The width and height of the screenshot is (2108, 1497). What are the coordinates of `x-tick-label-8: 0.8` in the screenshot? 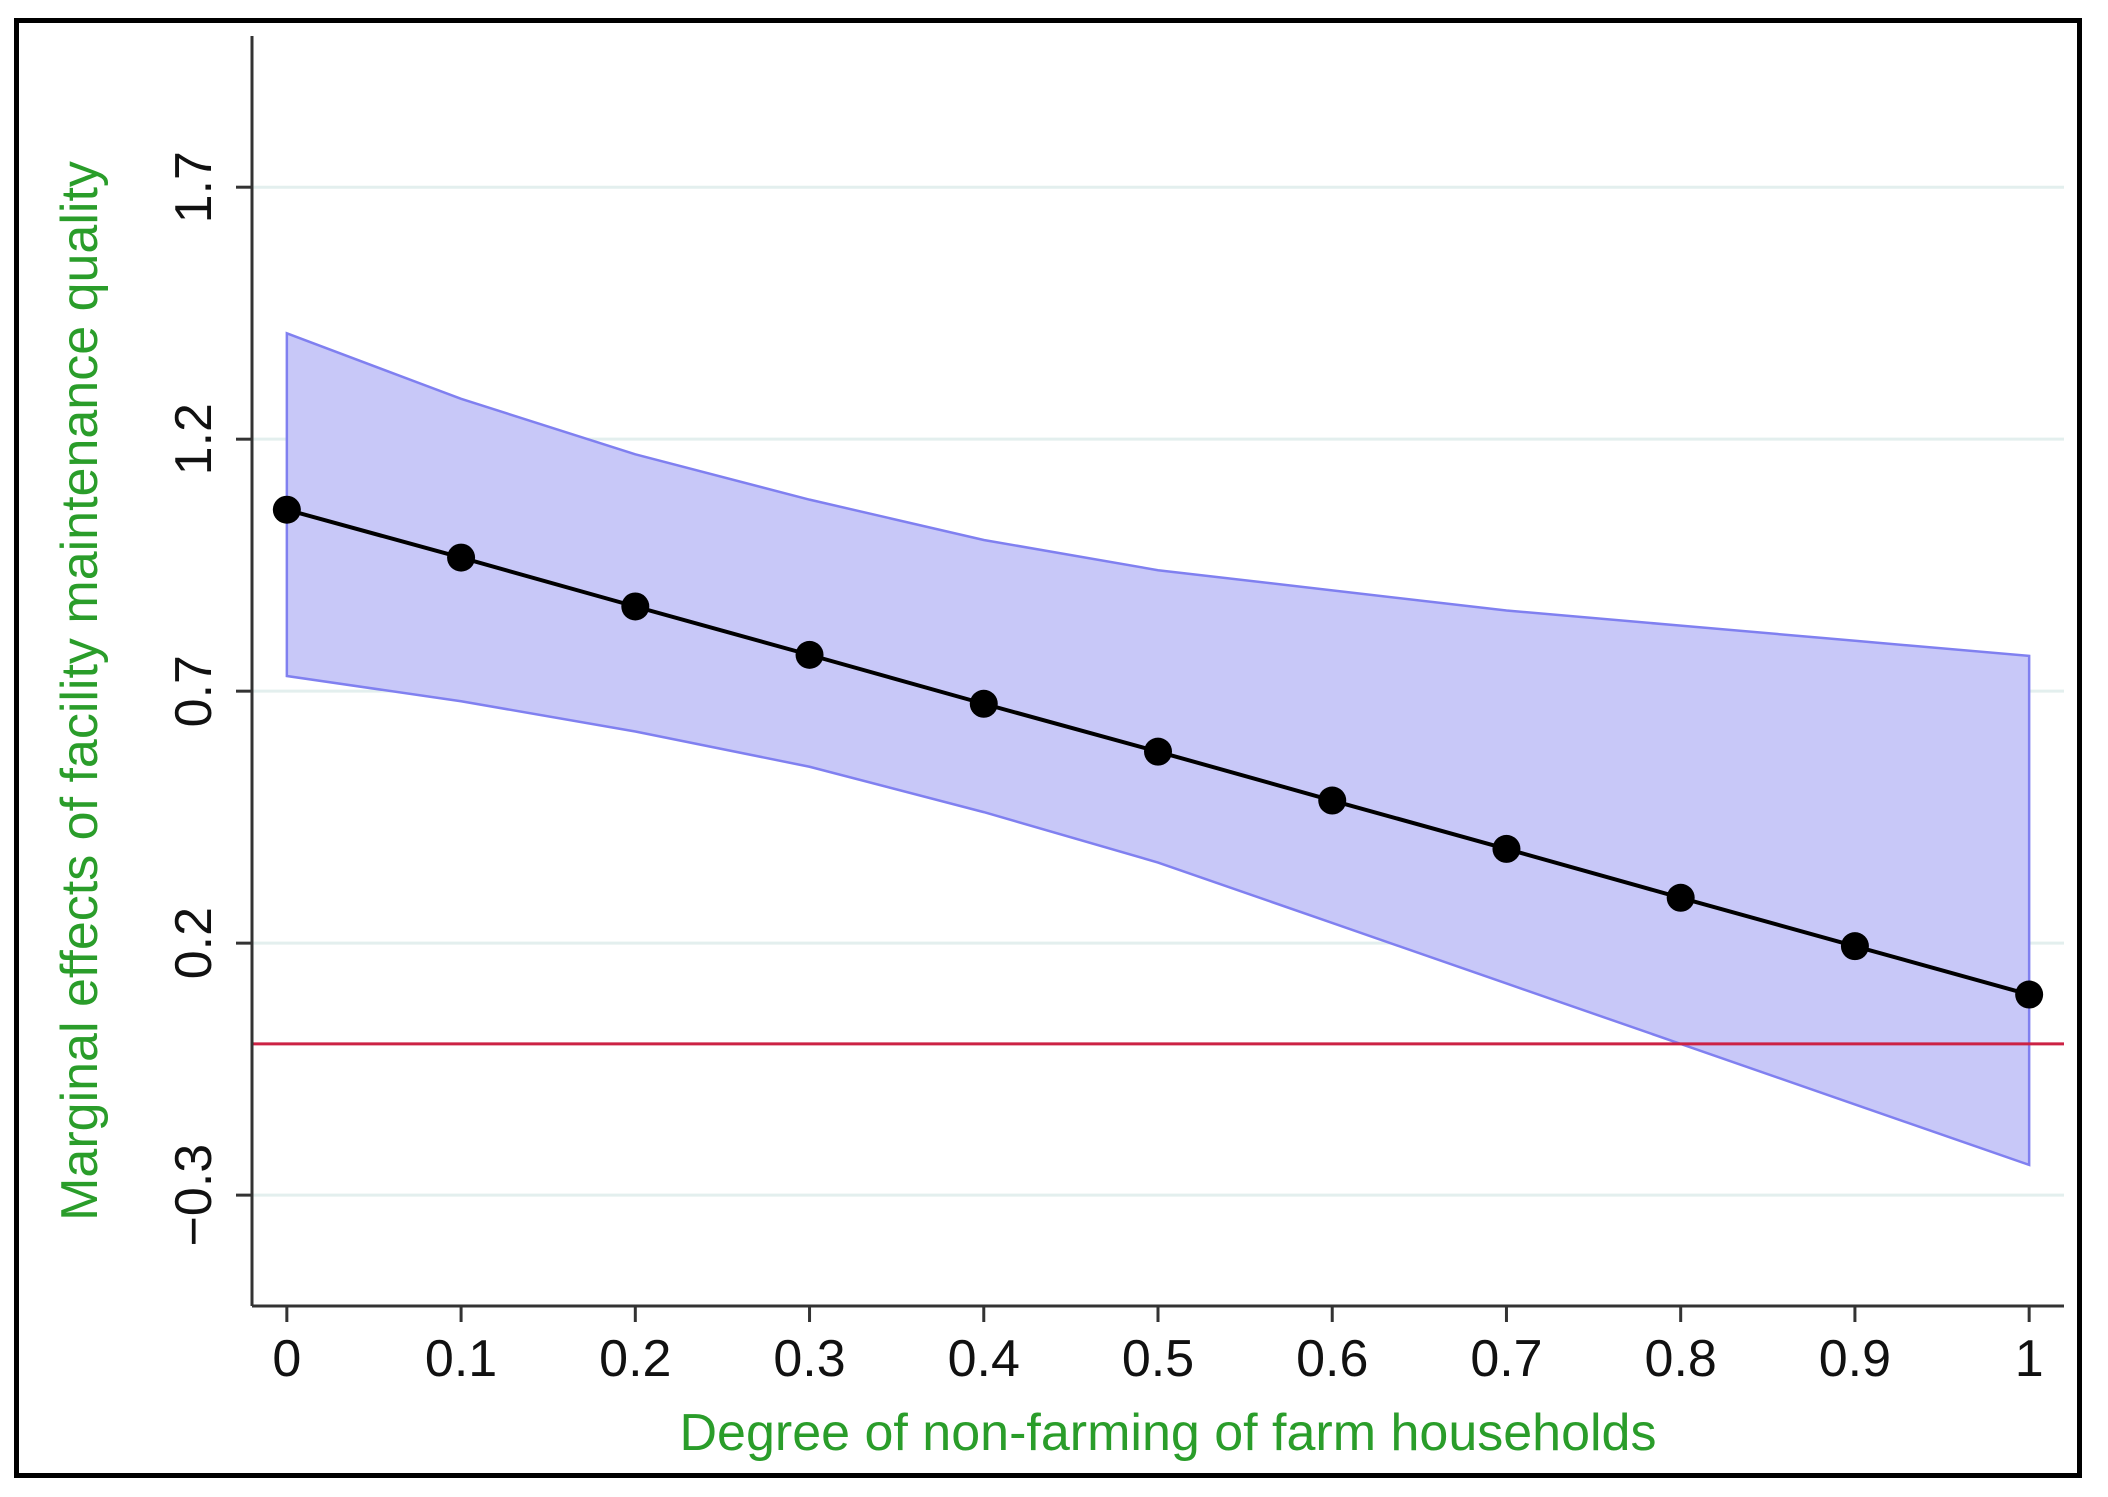 It's located at (1681, 1359).